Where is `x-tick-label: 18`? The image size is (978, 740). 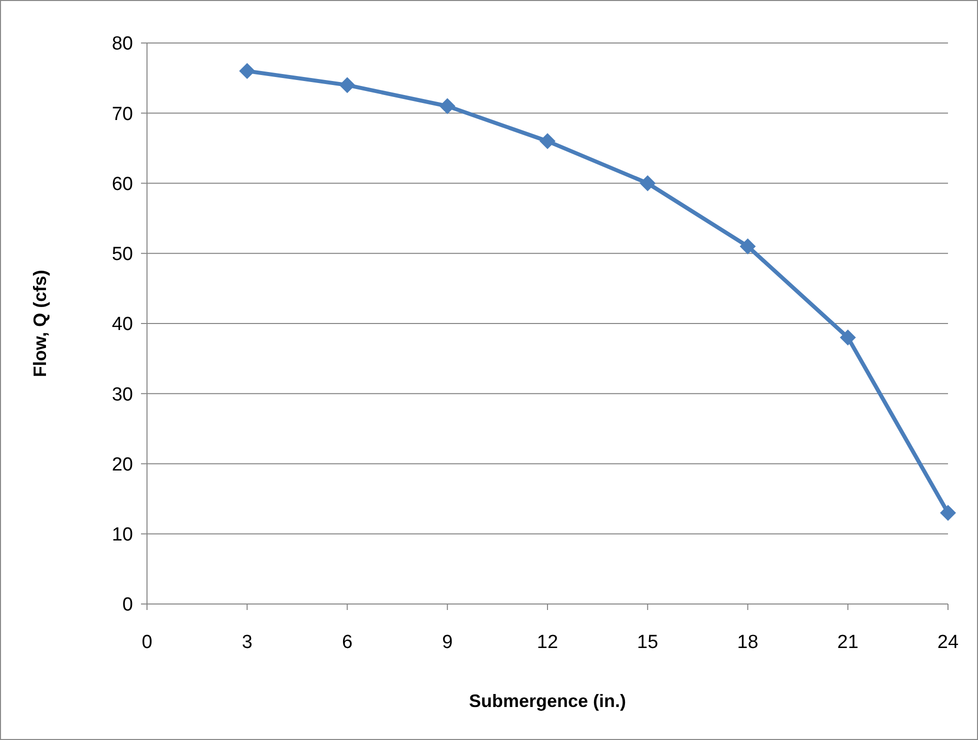
x-tick-label: 18 is located at coordinates (747, 642).